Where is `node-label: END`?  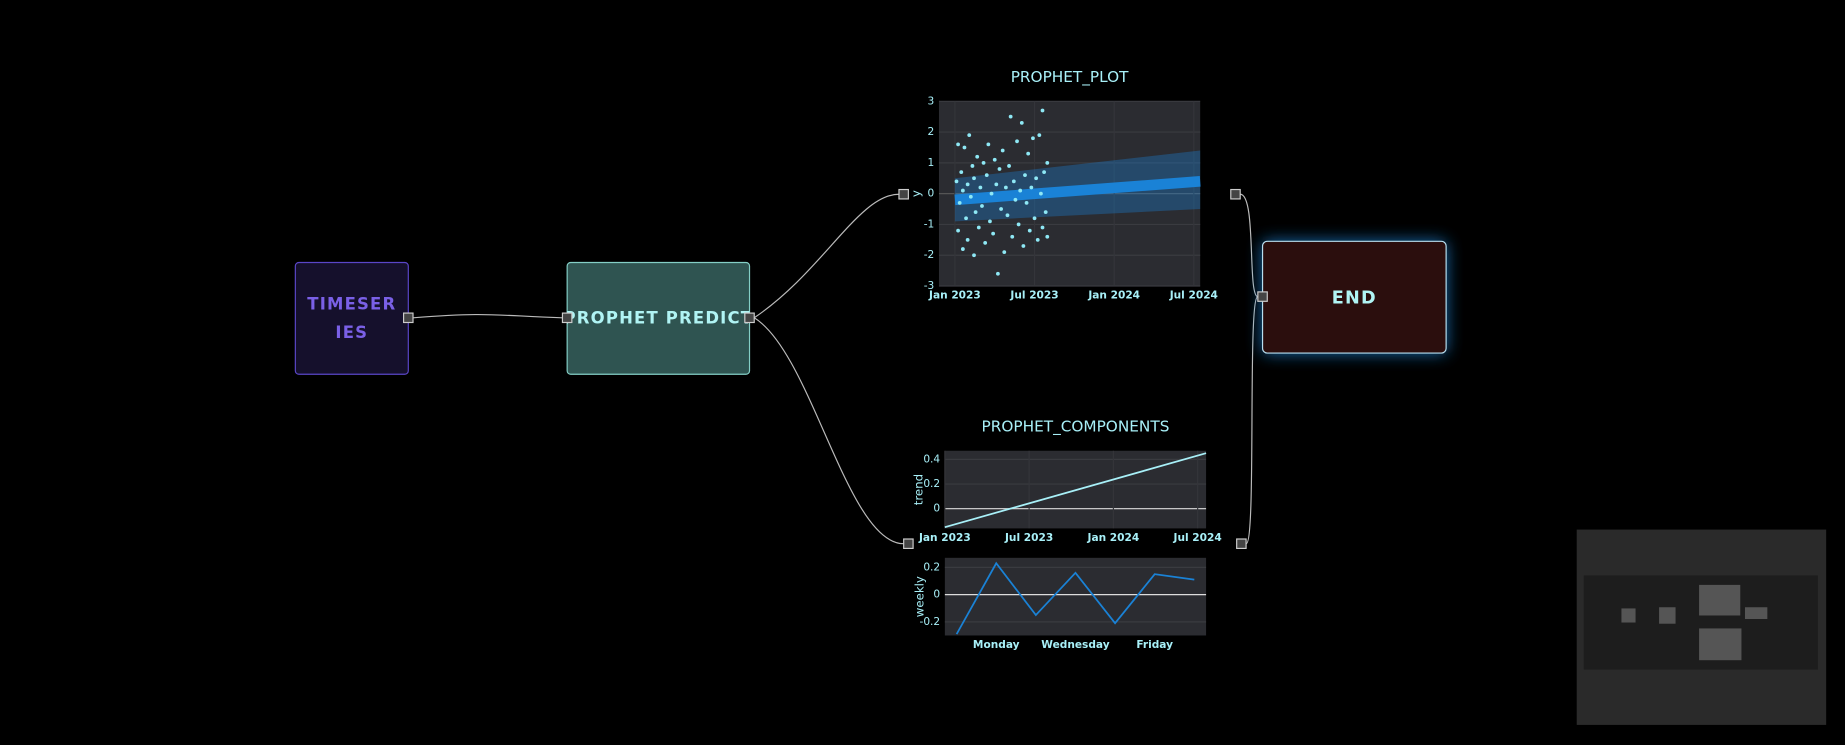 node-label: END is located at coordinates (1354, 297).